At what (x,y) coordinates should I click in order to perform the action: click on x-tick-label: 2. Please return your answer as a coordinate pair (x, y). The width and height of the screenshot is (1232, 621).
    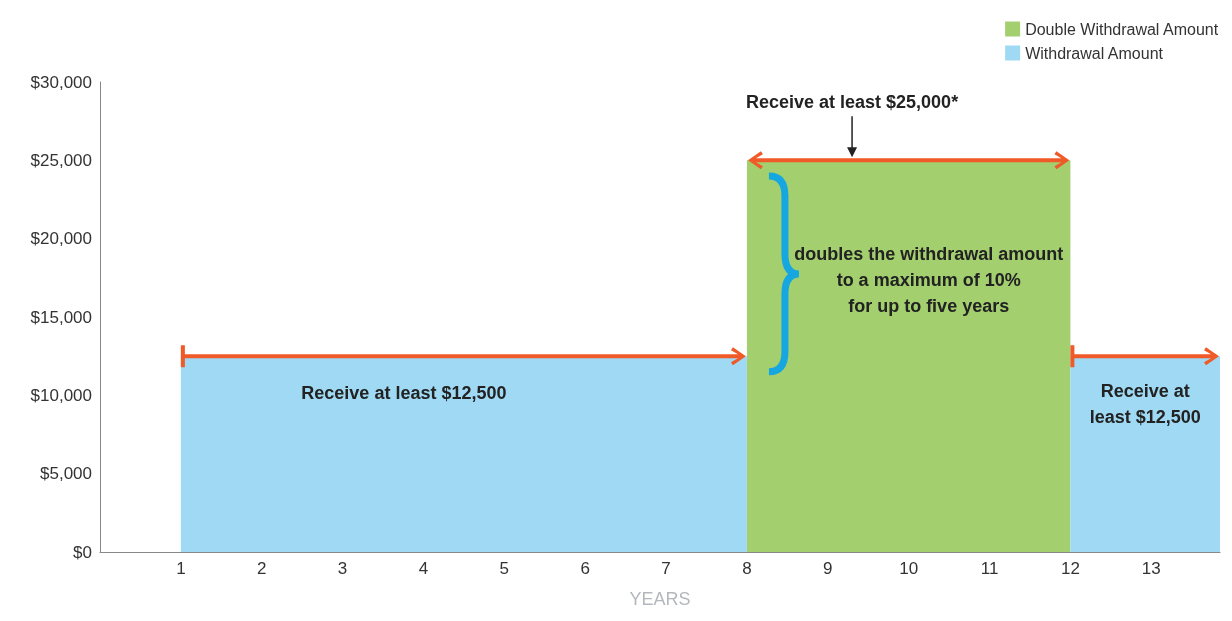
    Looking at the image, I should click on (262, 568).